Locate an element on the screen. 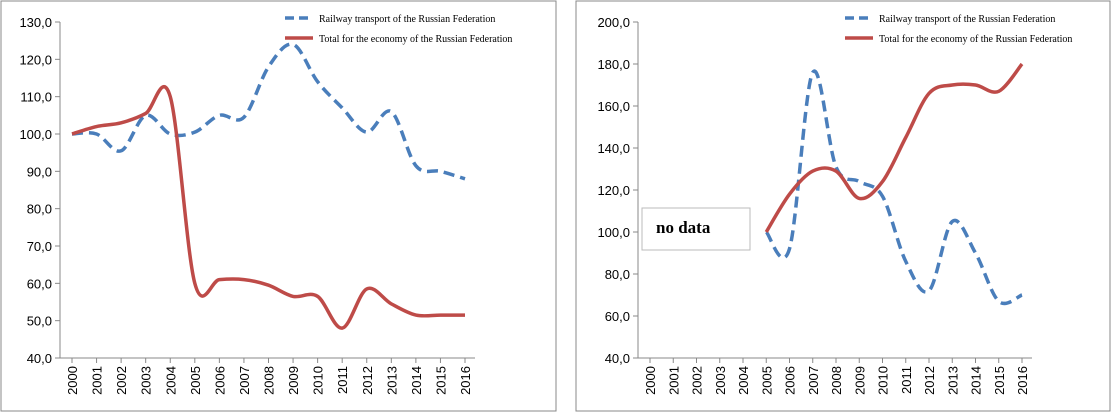 The height and width of the screenshot is (414, 1113). y-tick-label: 130,0 is located at coordinates (35, 22).